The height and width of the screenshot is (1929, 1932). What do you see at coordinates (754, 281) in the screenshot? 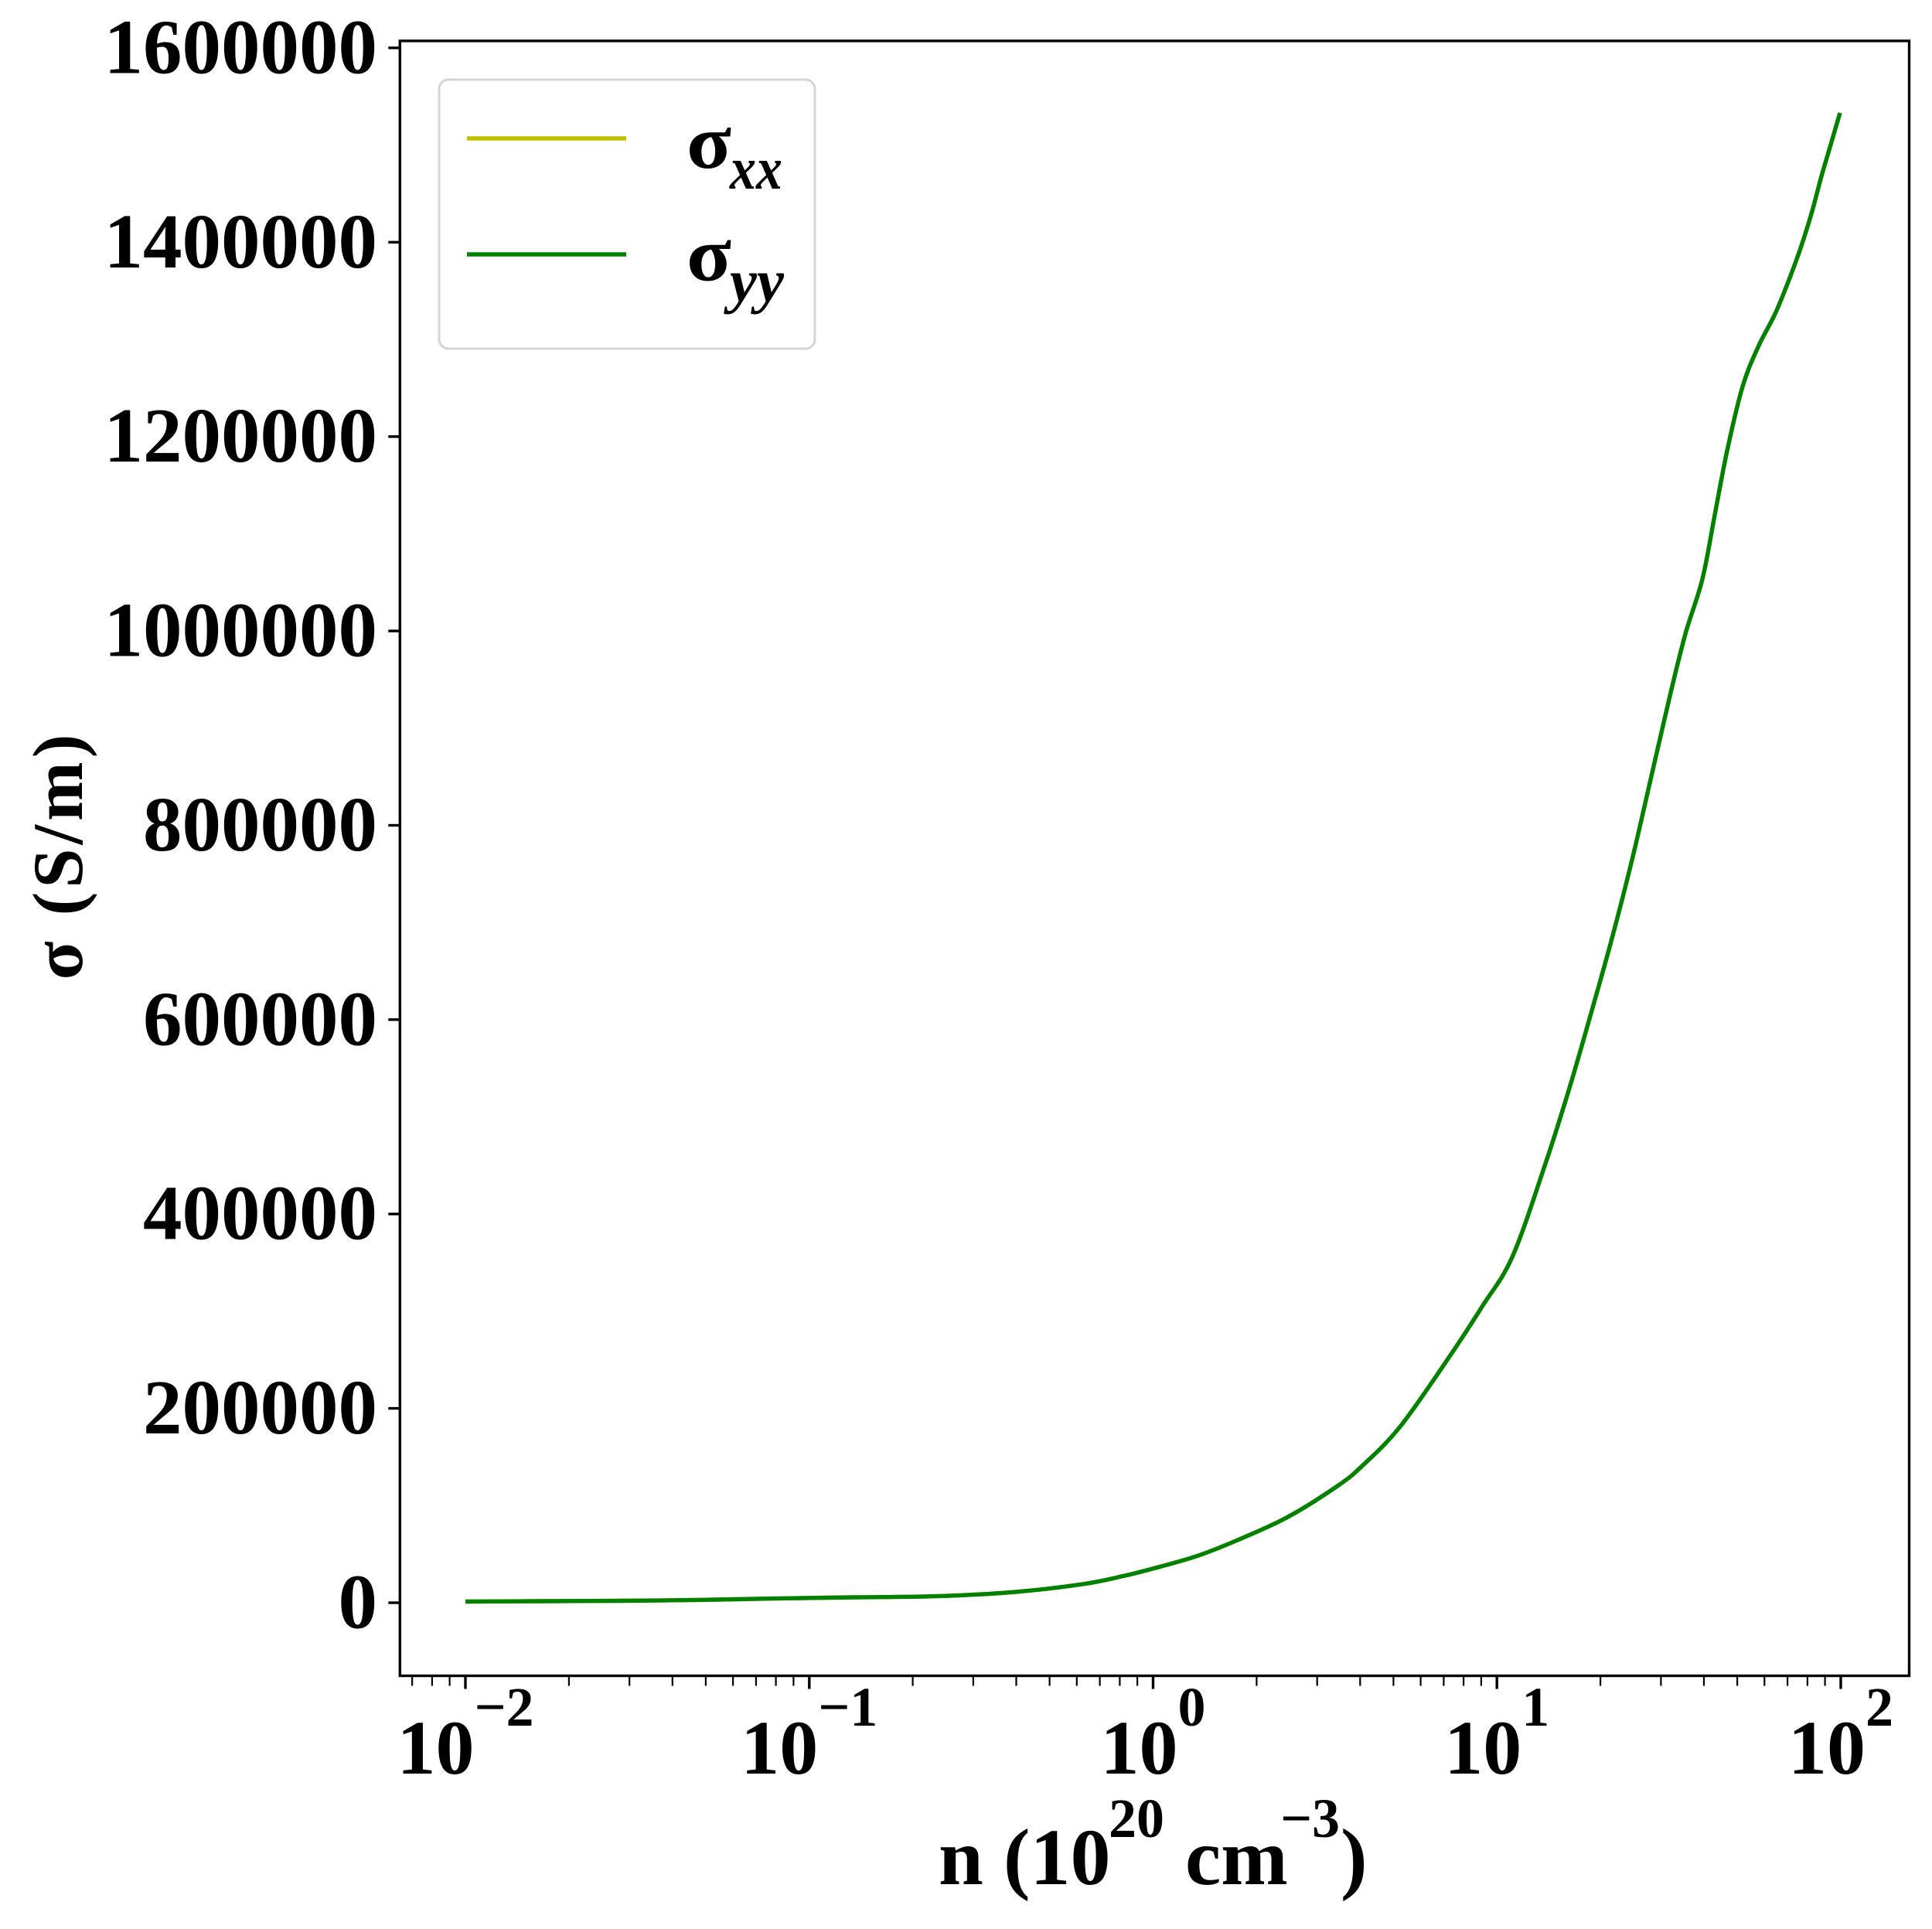
I see `svg-text: yy` at bounding box center [754, 281].